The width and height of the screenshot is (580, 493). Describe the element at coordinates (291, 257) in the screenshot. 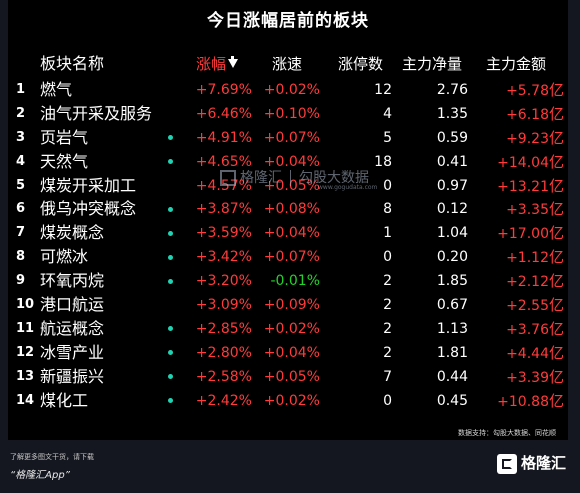

I see `row-speed: +0.07%` at that location.